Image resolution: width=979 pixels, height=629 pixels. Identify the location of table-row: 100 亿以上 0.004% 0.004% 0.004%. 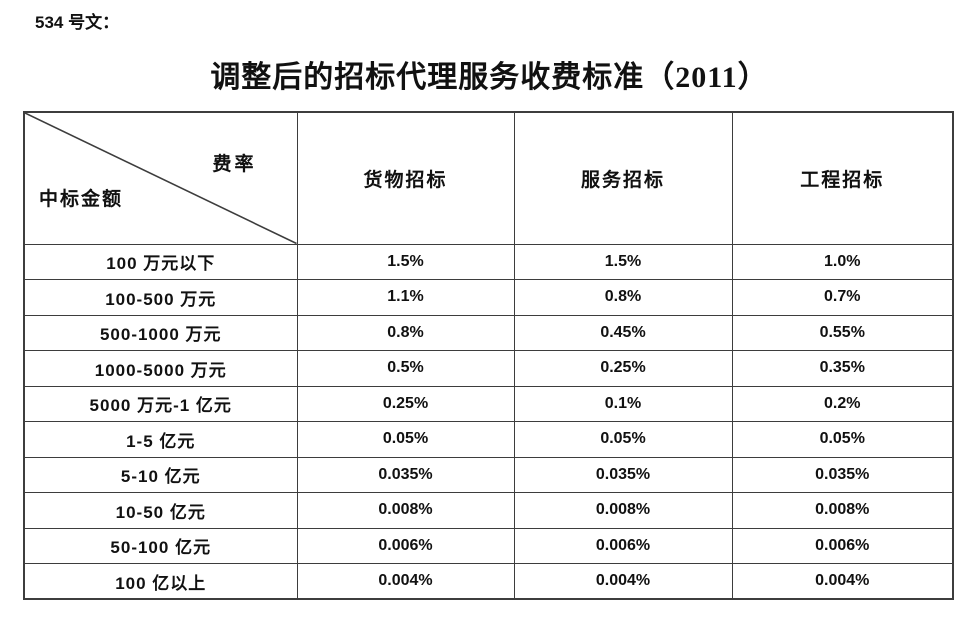
(488, 581).